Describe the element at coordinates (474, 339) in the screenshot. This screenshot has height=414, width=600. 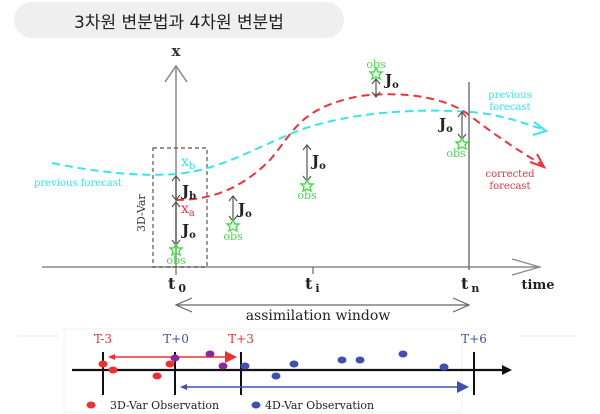
I see `svg-text: T+6` at that location.